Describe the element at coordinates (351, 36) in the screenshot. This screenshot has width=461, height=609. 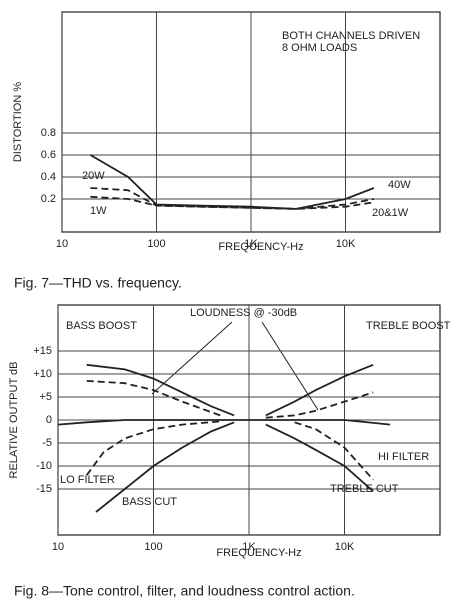
I see `annotation: BOTH CHANNELS DRIVEN` at that location.